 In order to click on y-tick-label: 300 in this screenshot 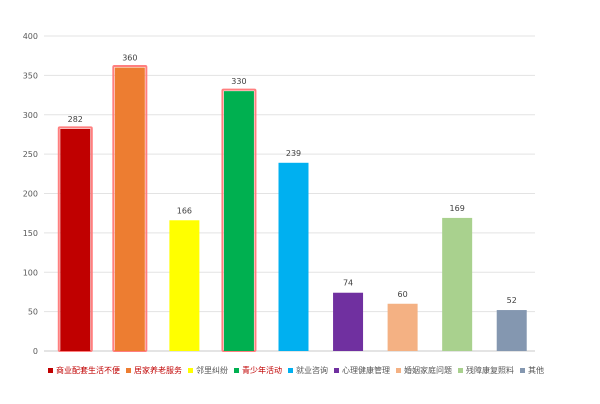, I will do `click(30, 115)`.